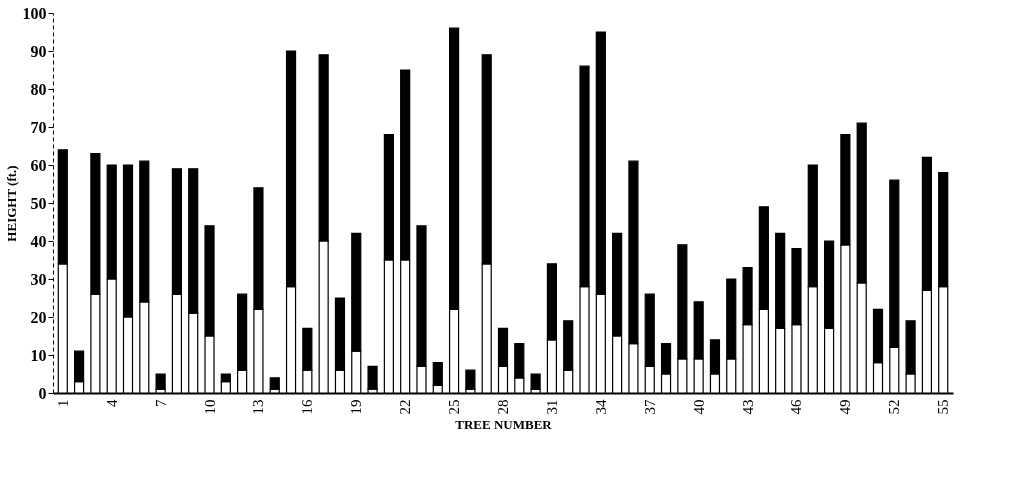 The height and width of the screenshot is (495, 1009). I want to click on x-tick-label: 34, so click(600, 407).